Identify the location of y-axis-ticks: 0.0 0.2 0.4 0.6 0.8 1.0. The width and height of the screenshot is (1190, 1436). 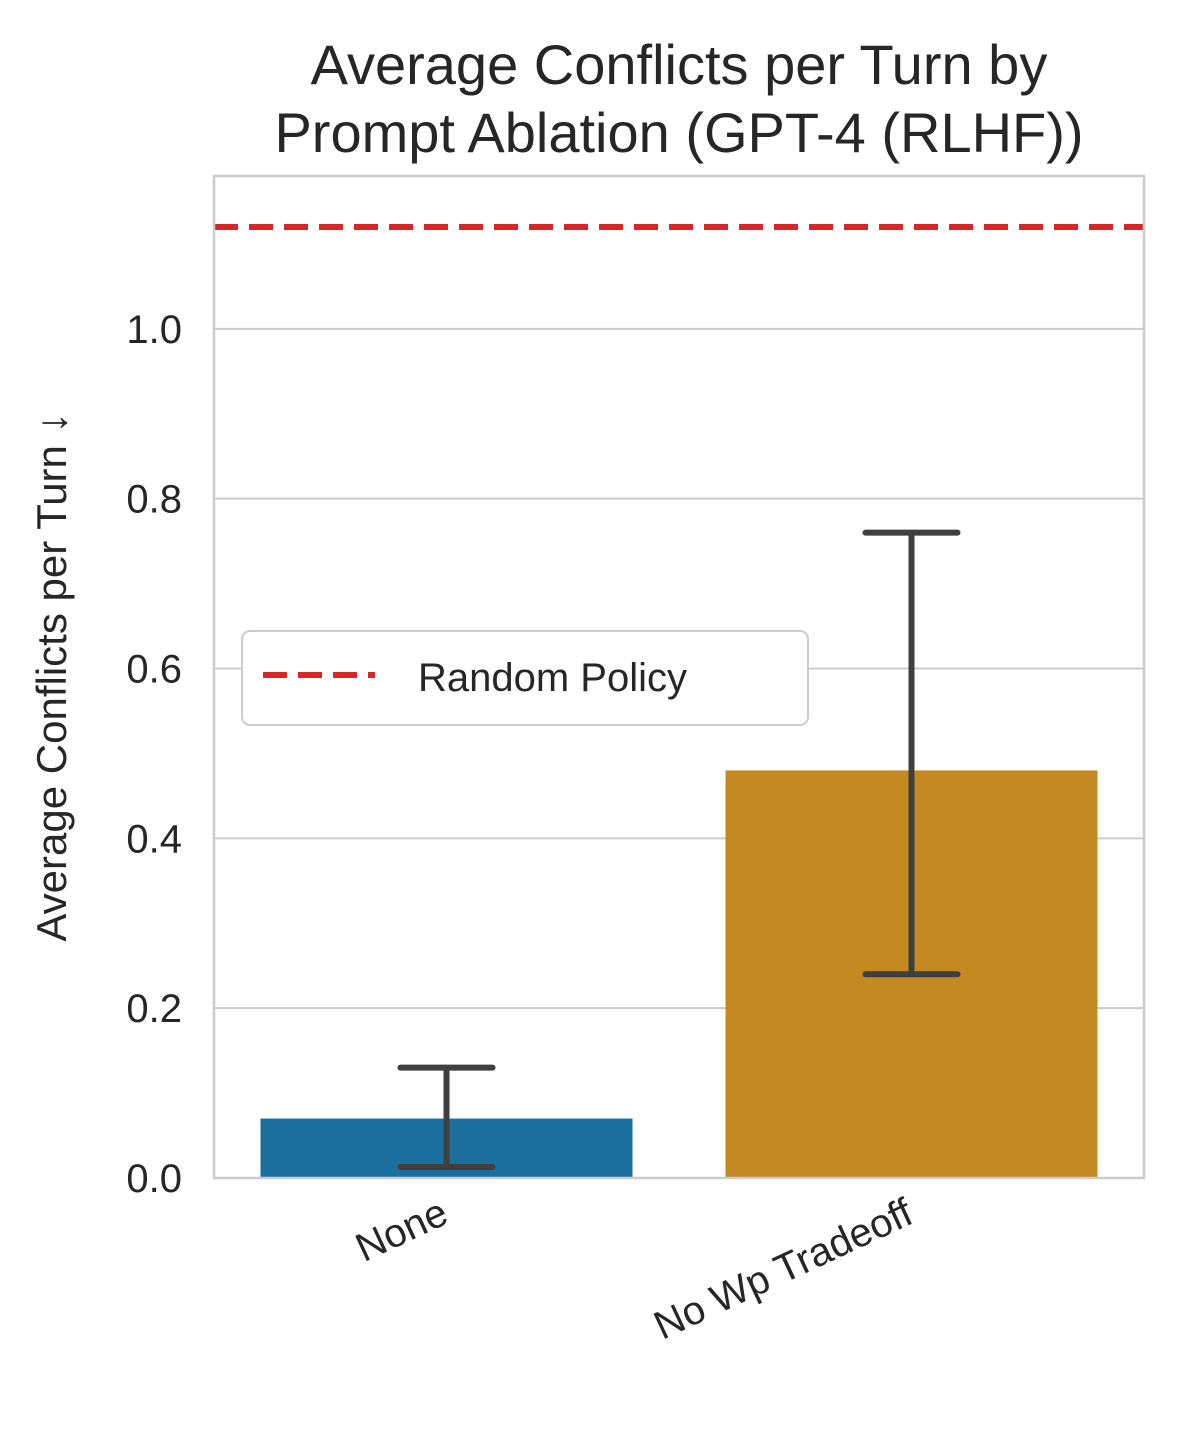
(154, 754).